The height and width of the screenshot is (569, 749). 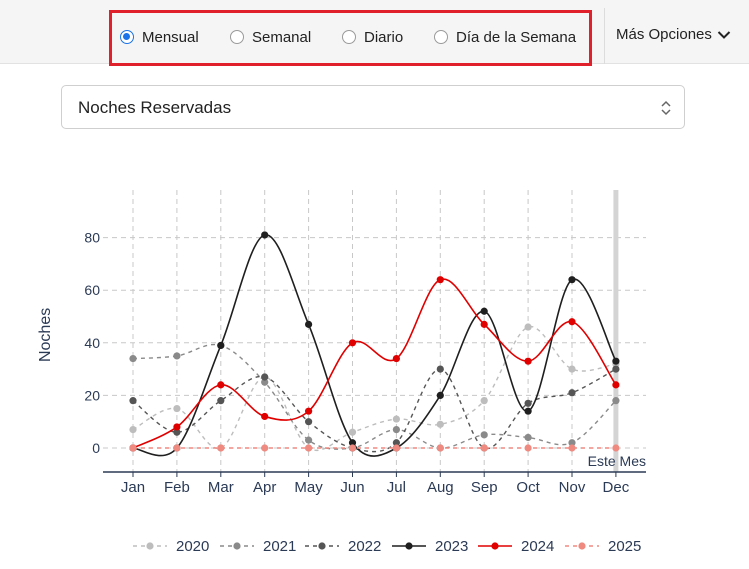 I want to click on data-point-2023-Mar, so click(x=221, y=345).